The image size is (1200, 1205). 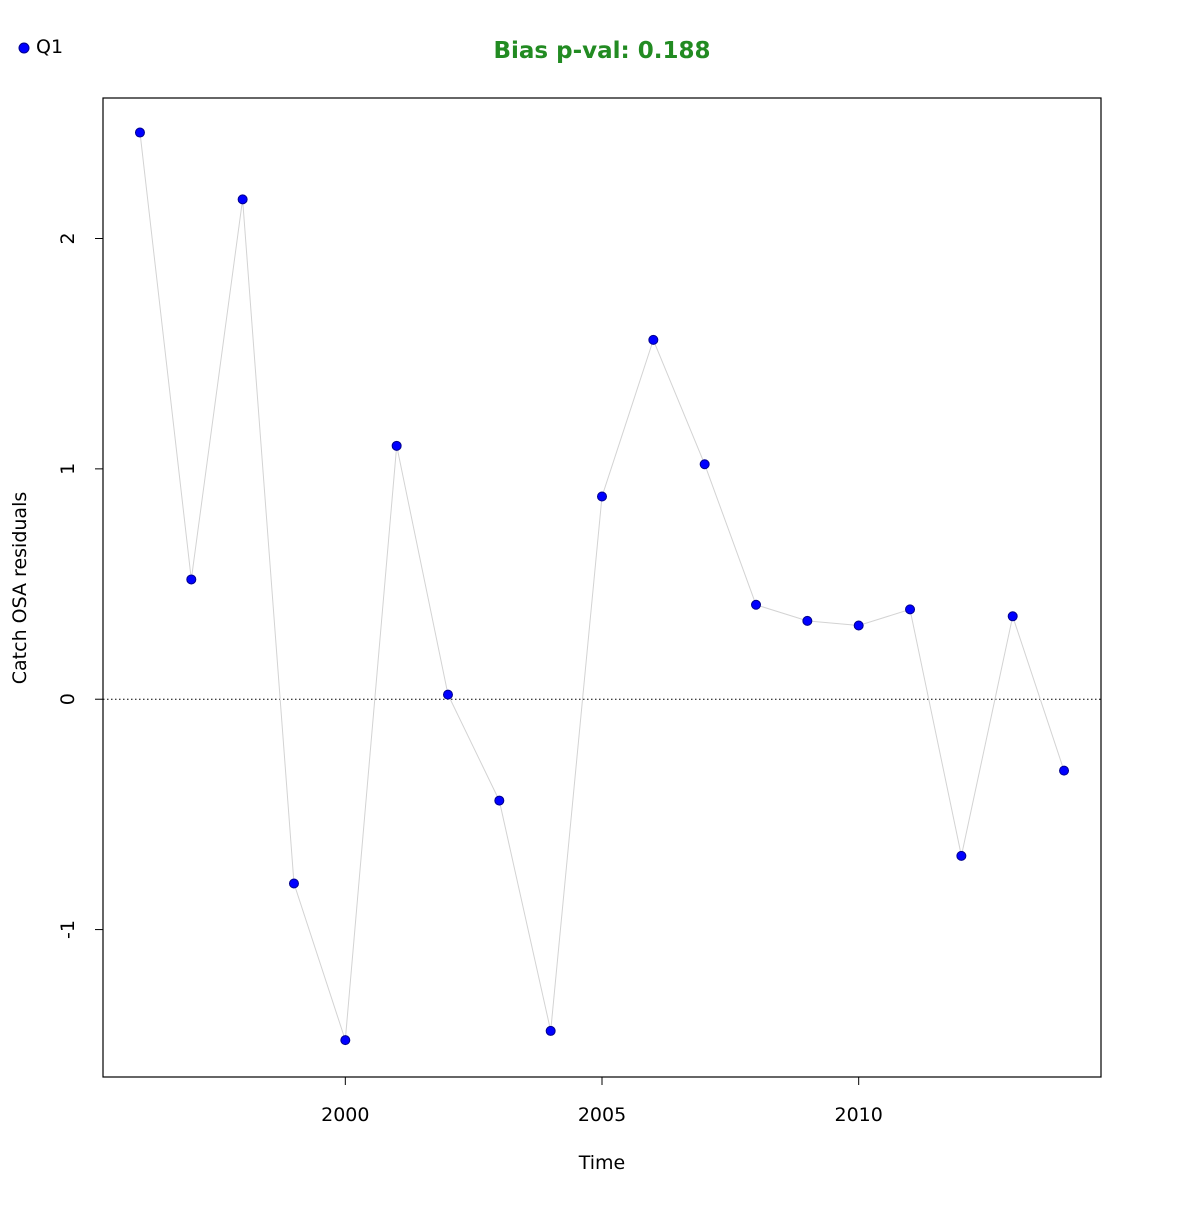 What do you see at coordinates (68, 699) in the screenshot?
I see `y-tick-label: 0` at bounding box center [68, 699].